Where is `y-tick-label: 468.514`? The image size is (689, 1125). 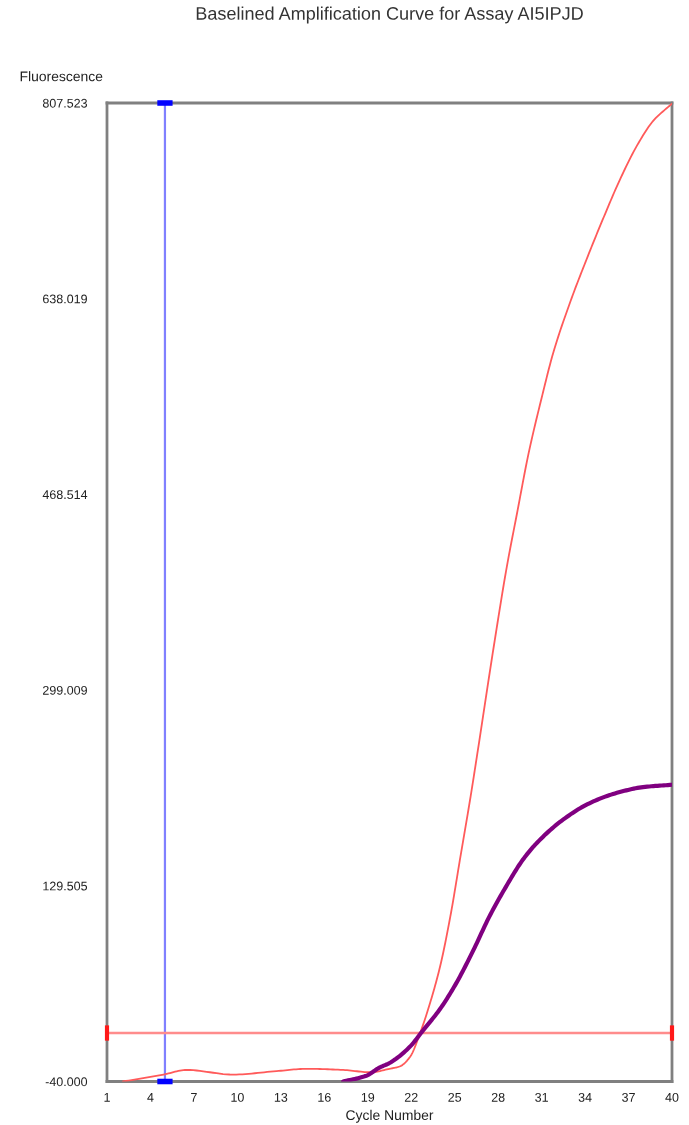
y-tick-label: 468.514 is located at coordinates (65, 495).